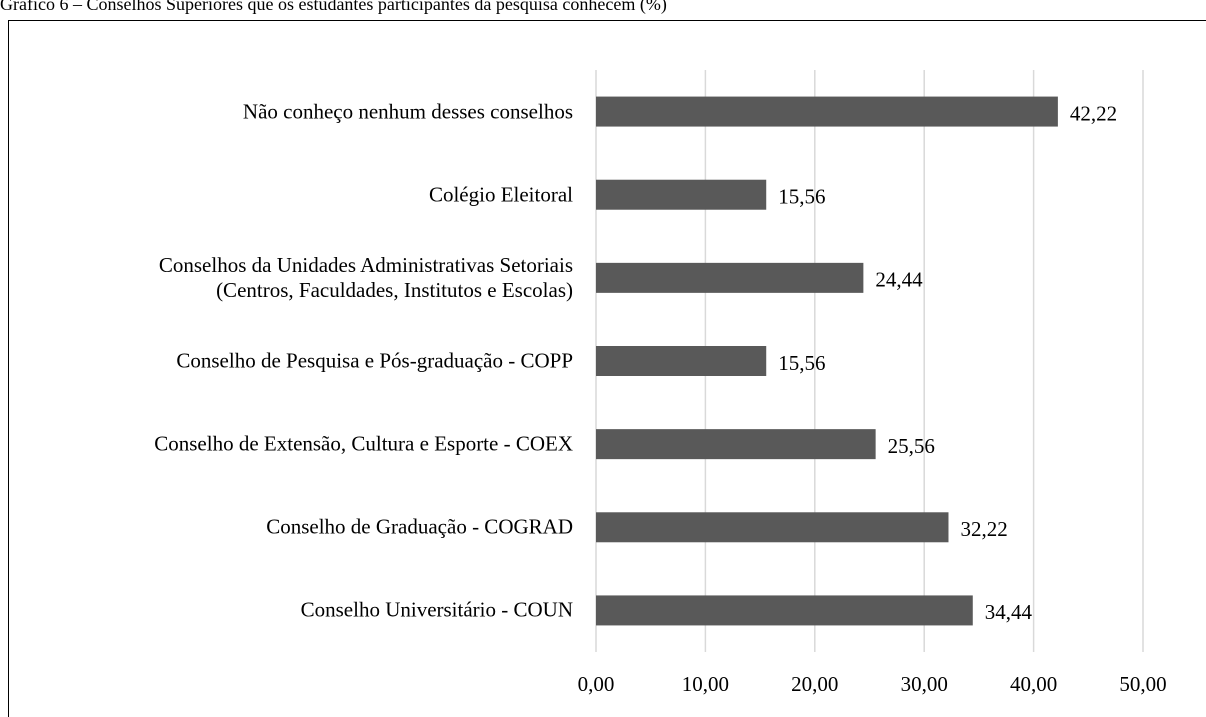 The image size is (1206, 717). Describe the element at coordinates (924, 684) in the screenshot. I see `x-tick-label: 30,00` at that location.